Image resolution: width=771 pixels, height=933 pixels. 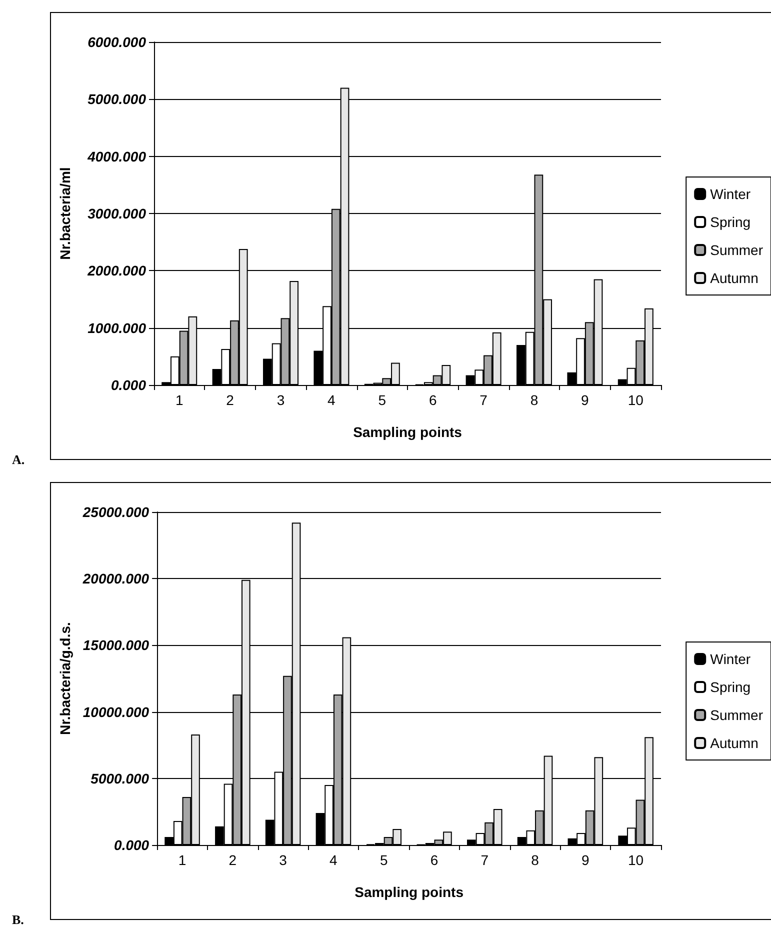 I want to click on y-tick-label: 3000.000, so click(x=117, y=214).